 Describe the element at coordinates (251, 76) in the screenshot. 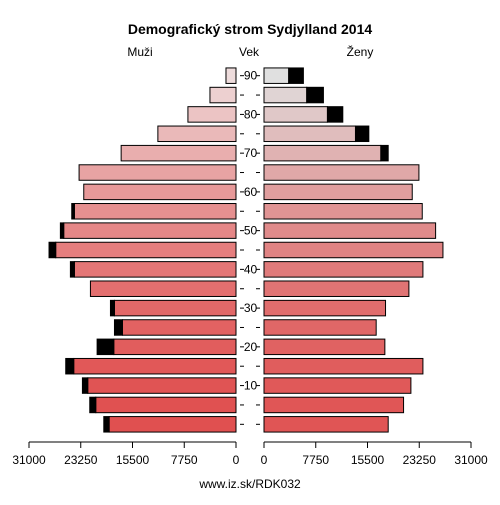

I see `age-tick-label: 90` at that location.